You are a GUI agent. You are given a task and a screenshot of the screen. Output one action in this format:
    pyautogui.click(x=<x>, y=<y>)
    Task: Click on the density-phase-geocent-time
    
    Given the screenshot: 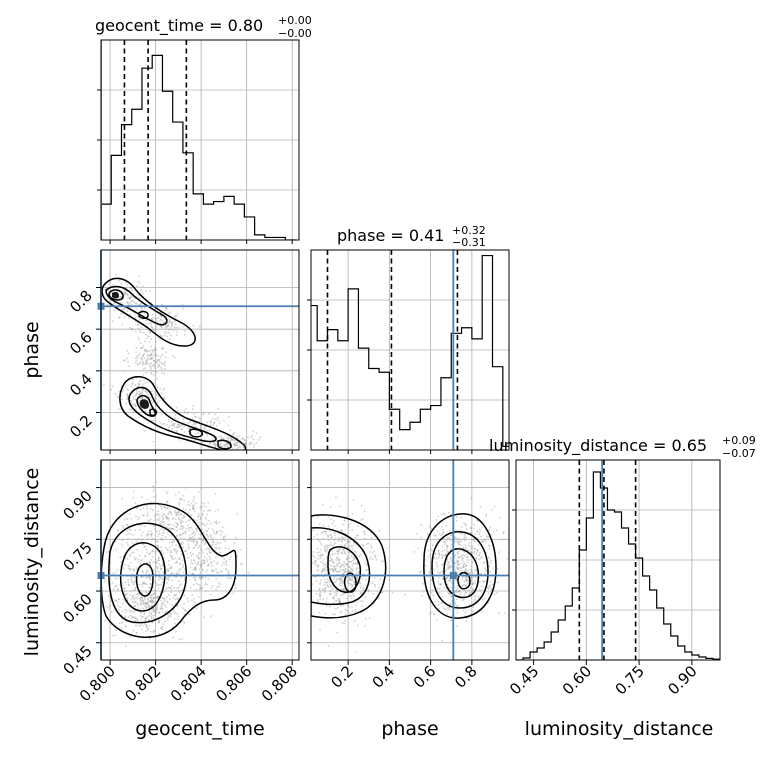 What is the action you would take?
    pyautogui.click(x=174, y=363)
    